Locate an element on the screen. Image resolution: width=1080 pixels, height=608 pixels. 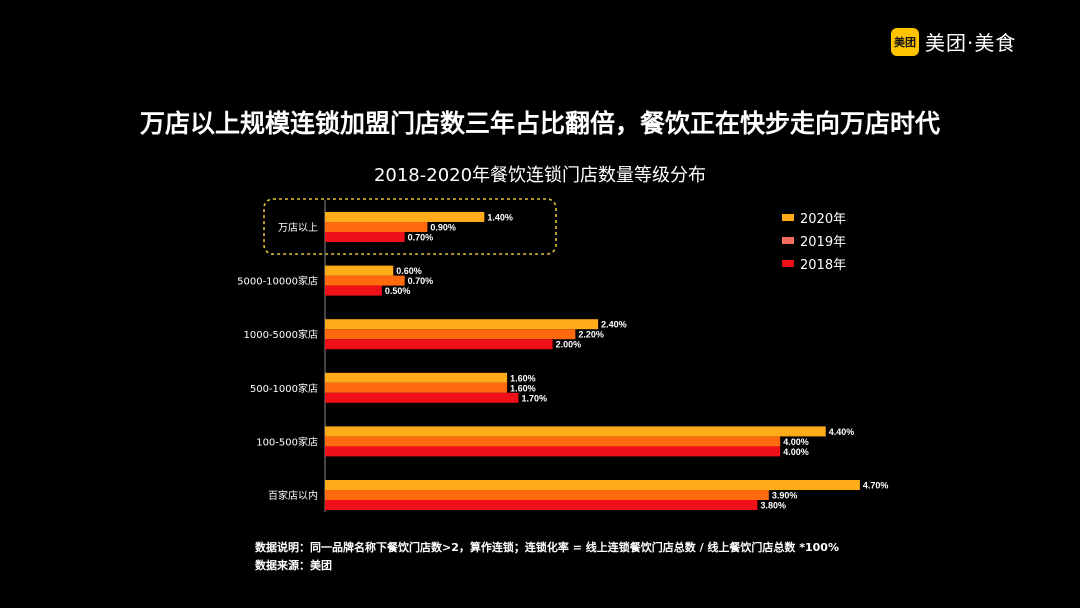
category-label: 百家店以内 is located at coordinates (293, 495).